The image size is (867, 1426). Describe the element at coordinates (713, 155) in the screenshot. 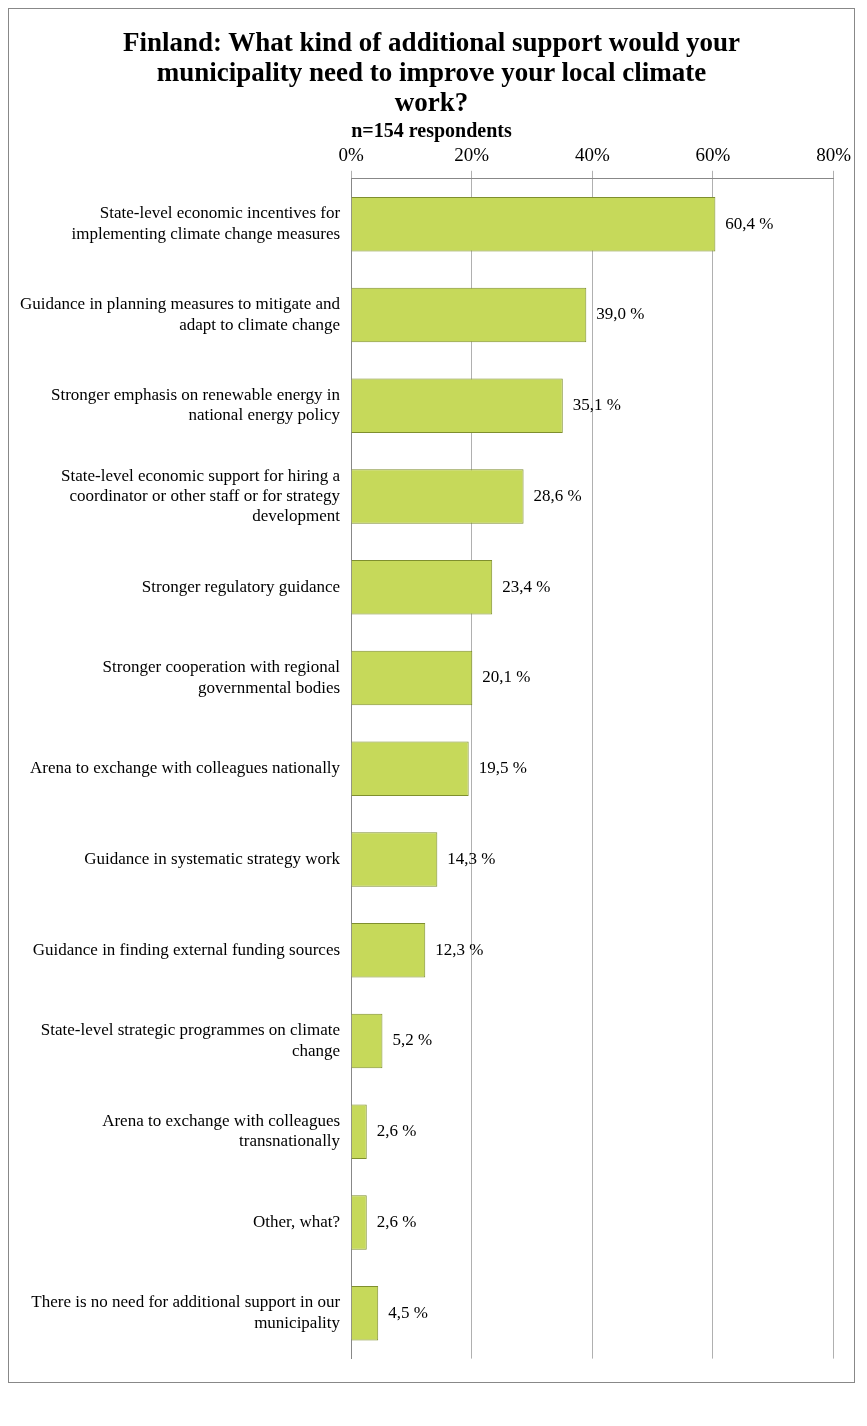

I see `x-tick-label: 60%` at that location.